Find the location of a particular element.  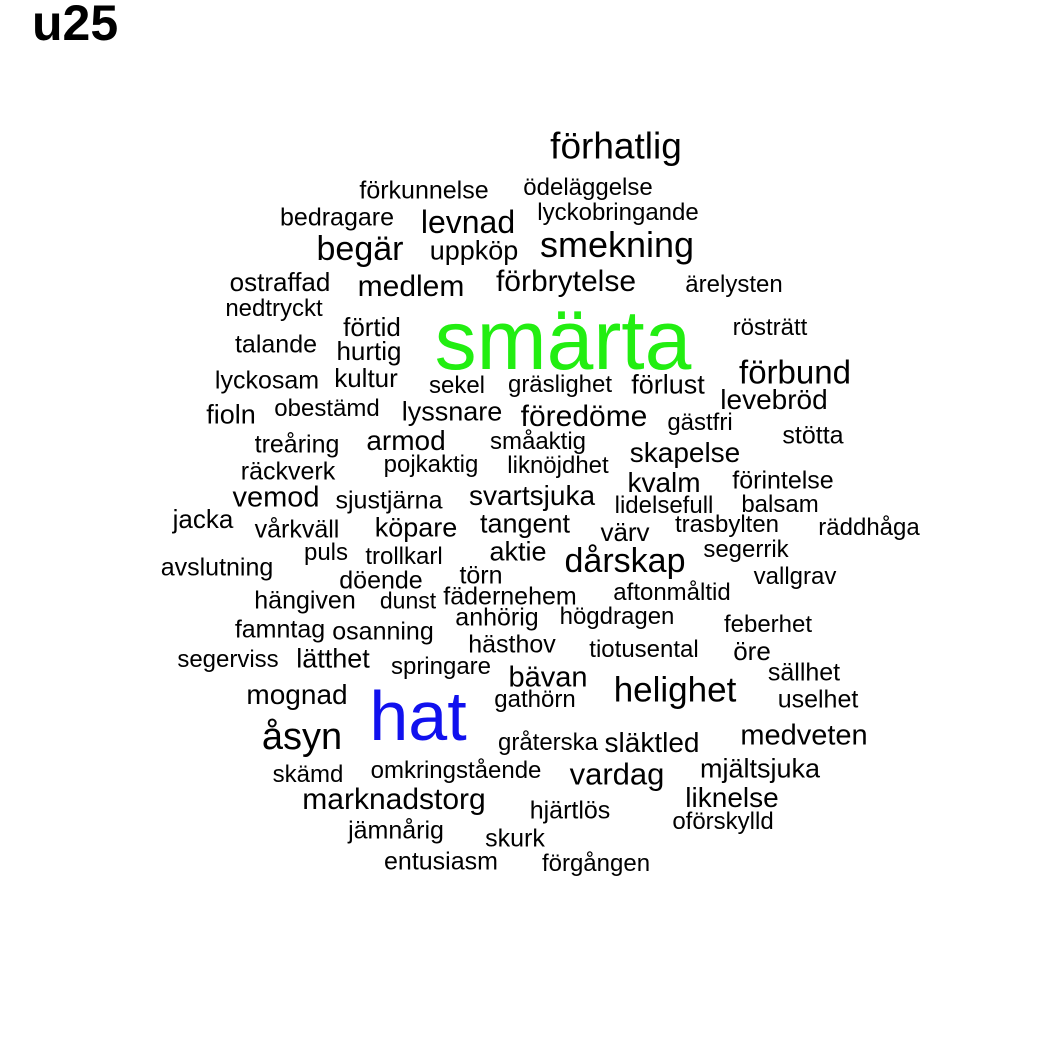

word-fioln: fioln is located at coordinates (231, 414).